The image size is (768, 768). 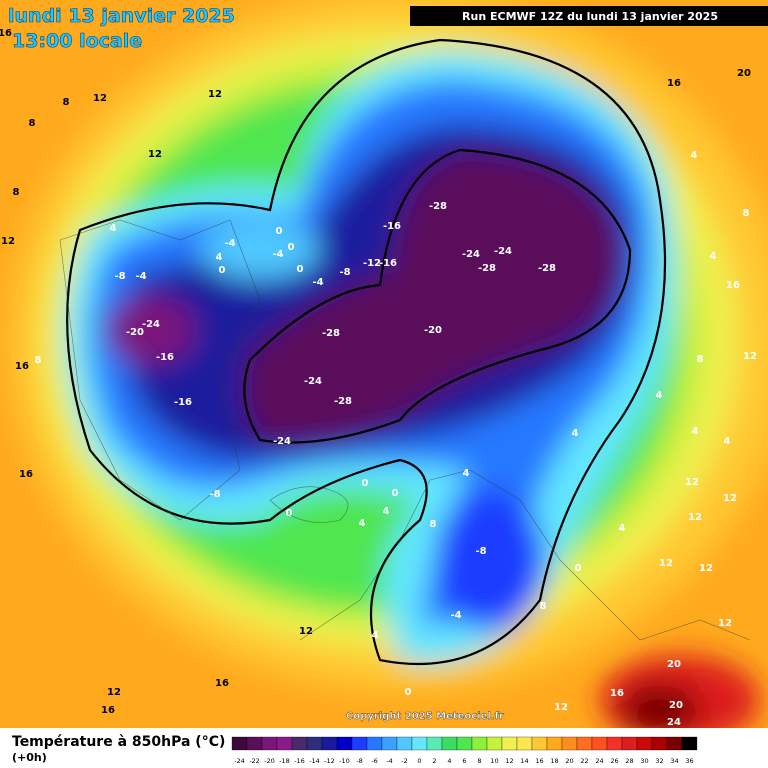 I want to click on colorbar-tick-label: 26, so click(x=614, y=761).